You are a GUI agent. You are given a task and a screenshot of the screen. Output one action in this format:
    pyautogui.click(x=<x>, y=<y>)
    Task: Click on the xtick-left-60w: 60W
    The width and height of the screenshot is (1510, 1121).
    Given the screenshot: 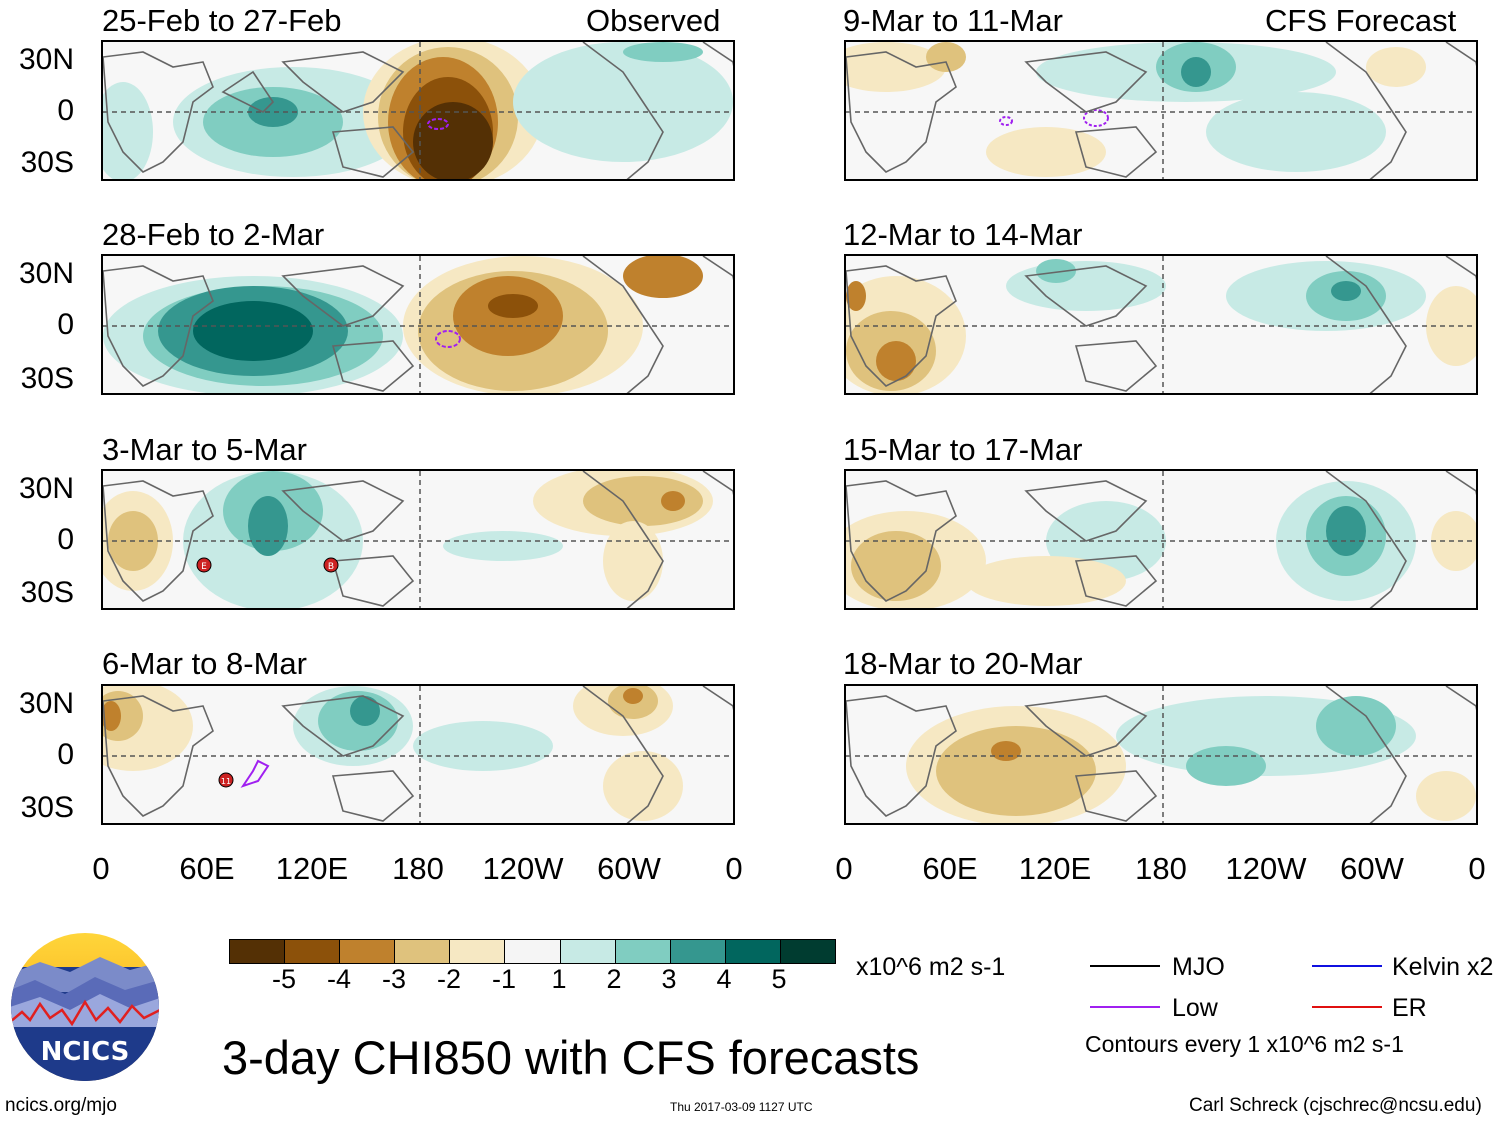 What is the action you would take?
    pyautogui.click(x=629, y=868)
    